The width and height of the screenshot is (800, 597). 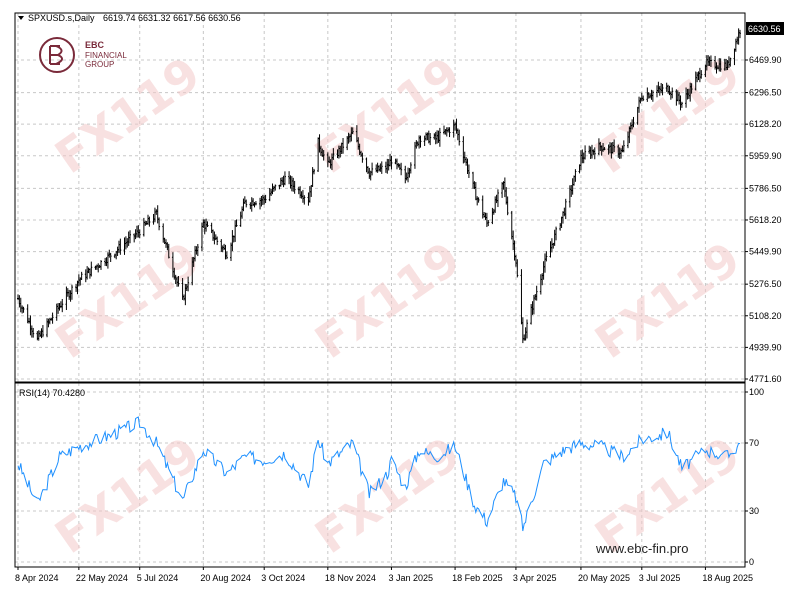 I want to click on rsi-axis: 100 70 30 0, so click(x=754, y=477).